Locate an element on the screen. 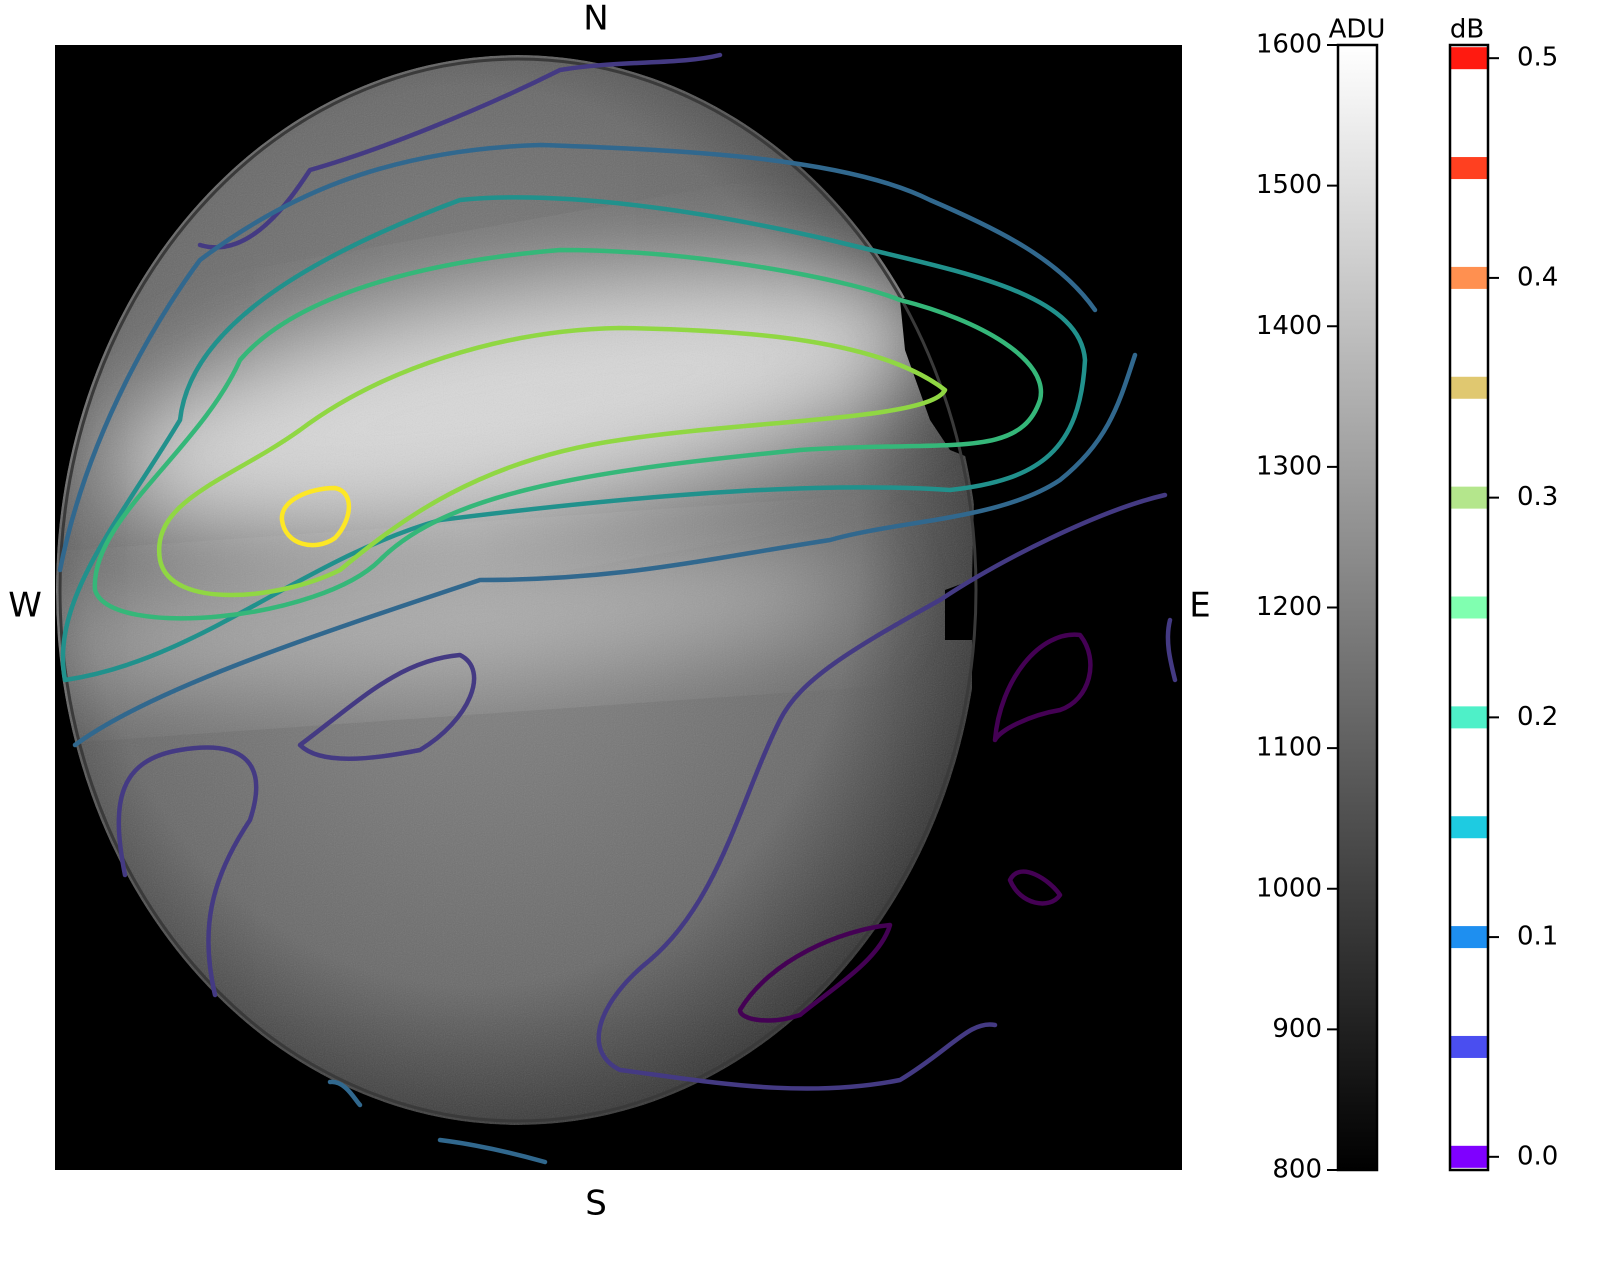  colorbar-border is located at coordinates (1469, 607).